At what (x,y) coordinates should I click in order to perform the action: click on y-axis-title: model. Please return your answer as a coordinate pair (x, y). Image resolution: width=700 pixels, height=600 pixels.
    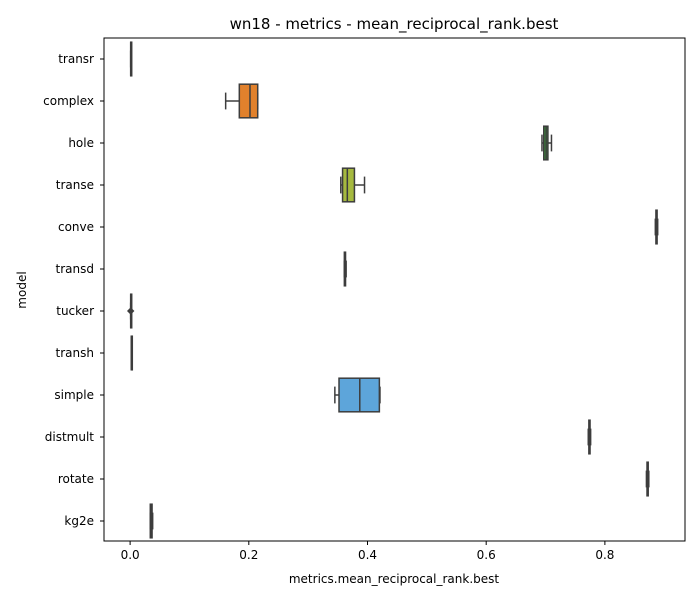
    Looking at the image, I should click on (22, 289).